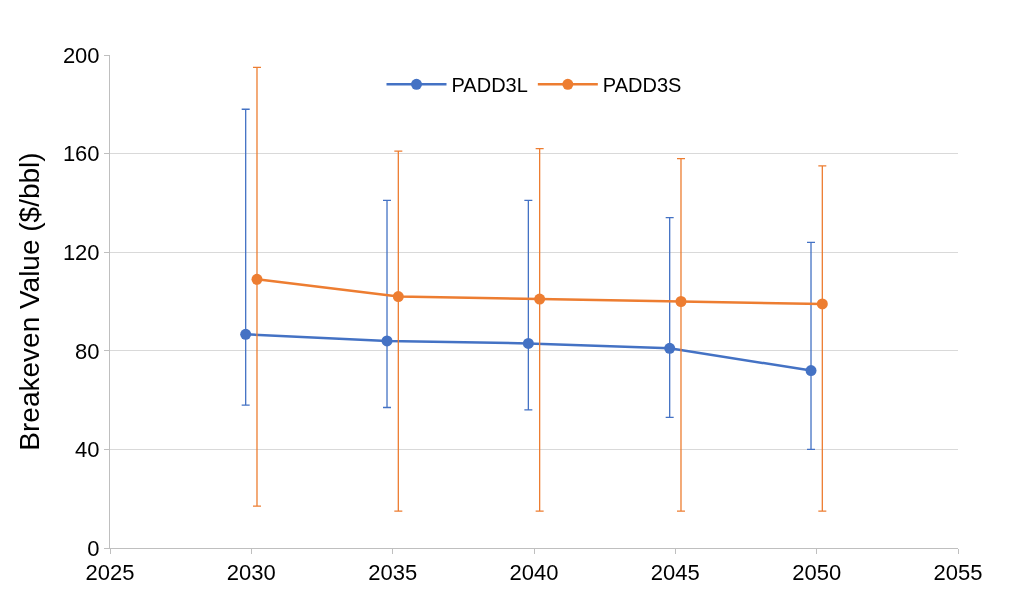 This screenshot has width=1013, height=598. I want to click on y-tick-label: 160, so click(81, 154).